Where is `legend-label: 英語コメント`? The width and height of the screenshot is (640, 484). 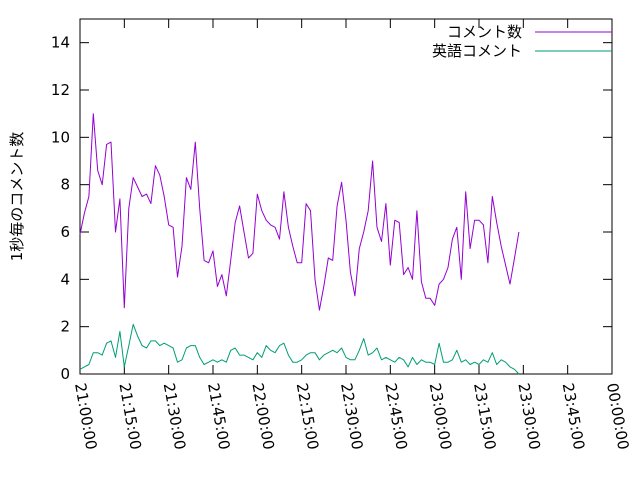 legend-label: 英語コメント is located at coordinates (477, 51).